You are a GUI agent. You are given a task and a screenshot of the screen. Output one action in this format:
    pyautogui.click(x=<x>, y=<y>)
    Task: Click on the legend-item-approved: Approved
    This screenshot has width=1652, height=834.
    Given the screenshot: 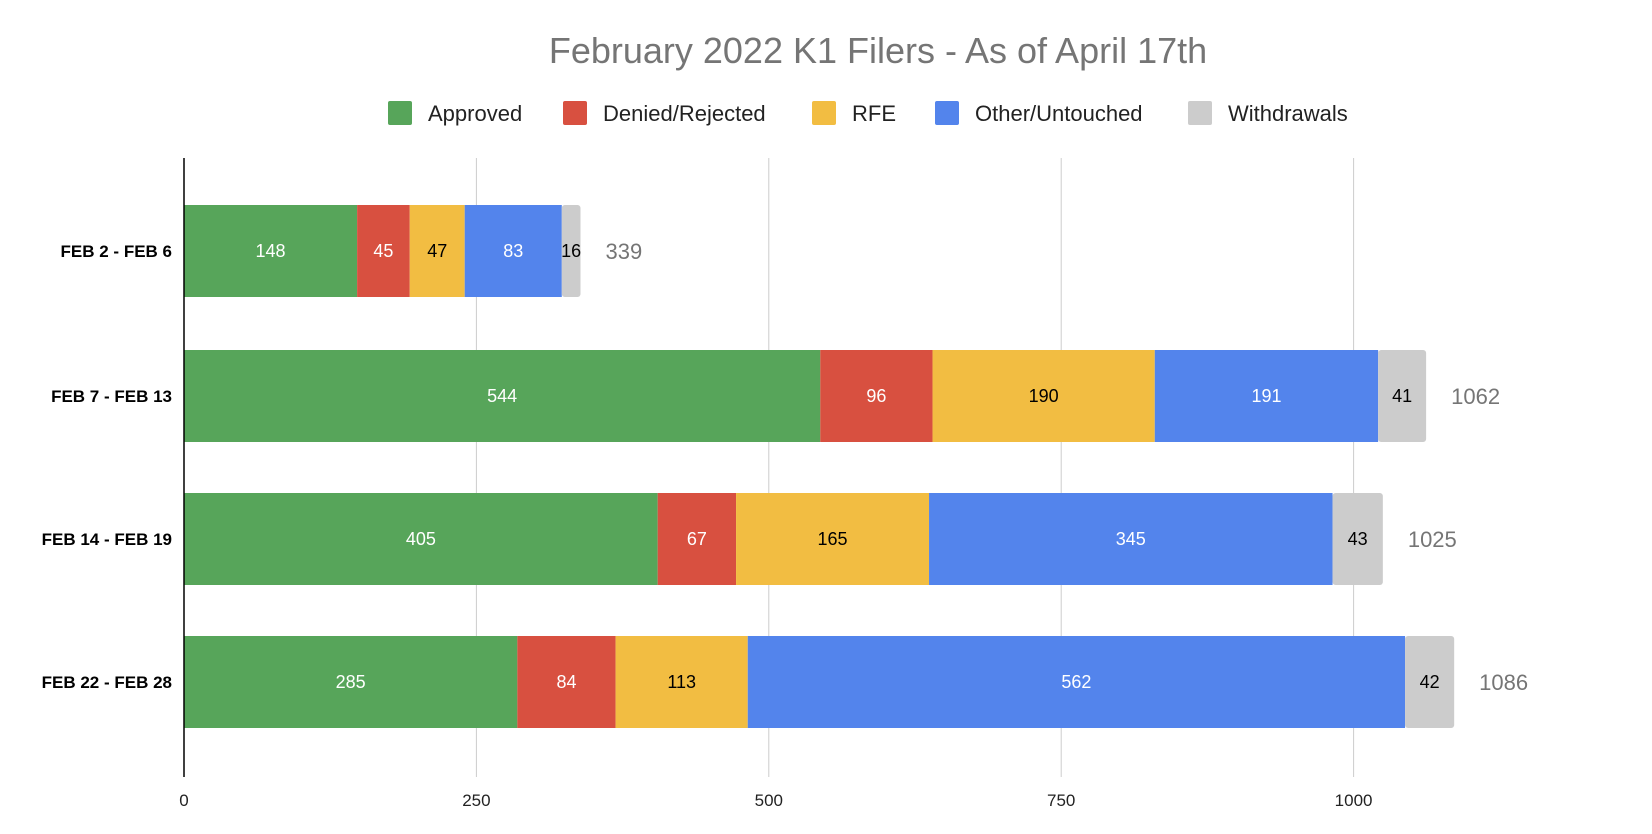 What is the action you would take?
    pyautogui.click(x=455, y=113)
    